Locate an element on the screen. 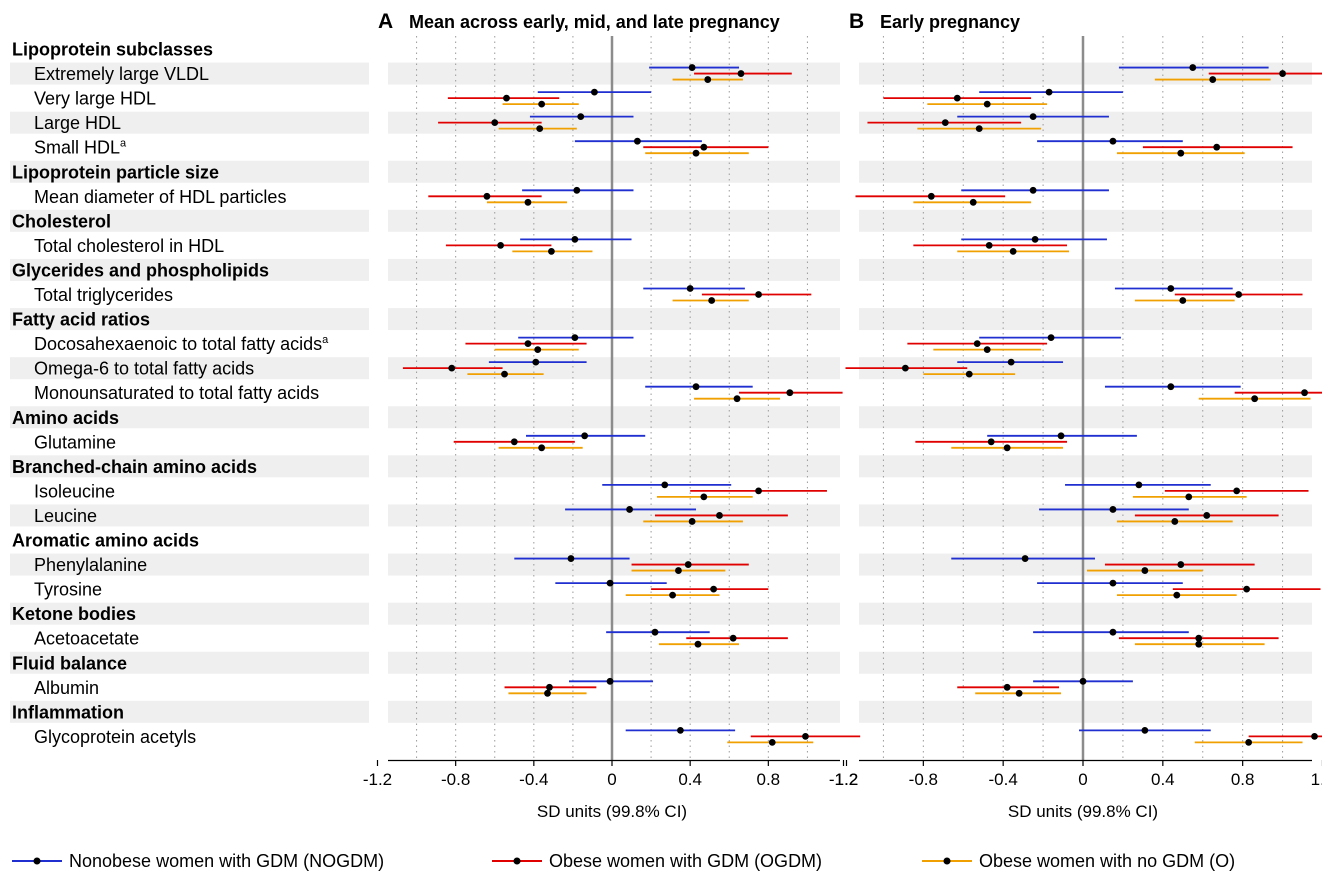 This screenshot has height=871, width=1322. legend-item-ogdm: Obese women with GDM (OGDM) is located at coordinates (657, 861).